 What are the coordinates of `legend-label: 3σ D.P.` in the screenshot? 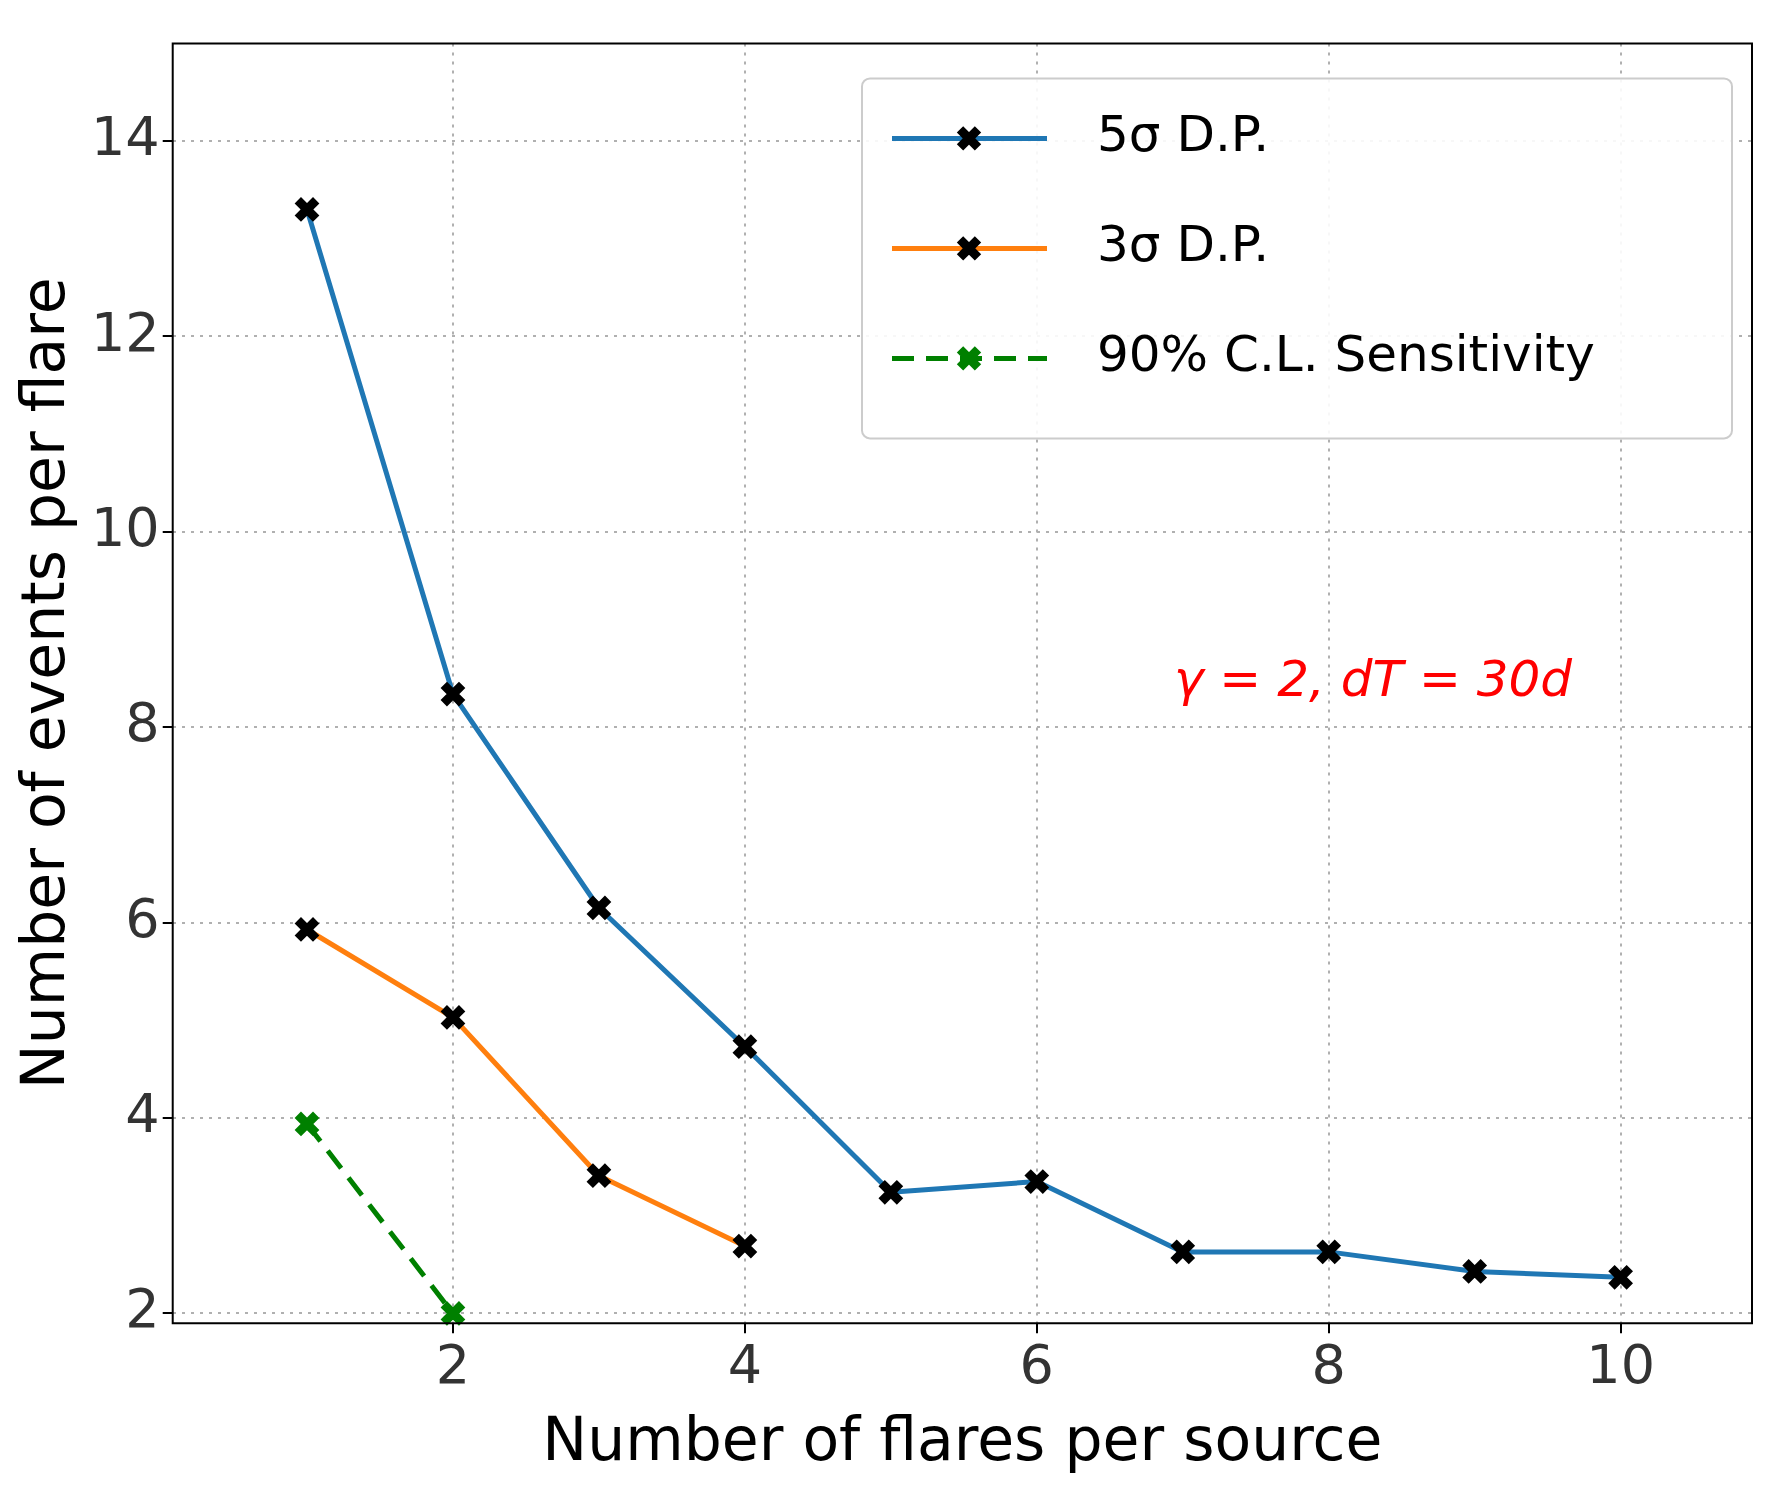 It's located at (1183, 244).